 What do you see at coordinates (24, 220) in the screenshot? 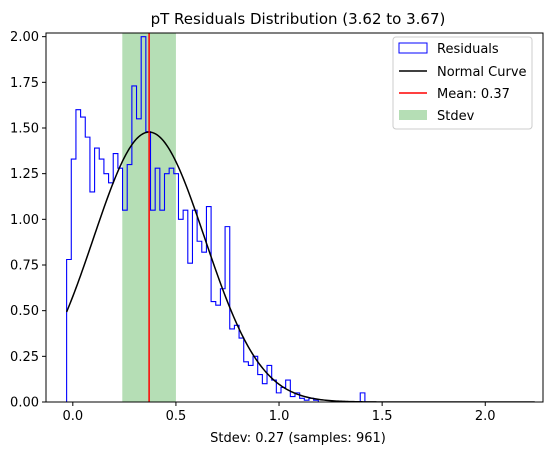
I see `y-tick-label: 1.00` at bounding box center [24, 220].